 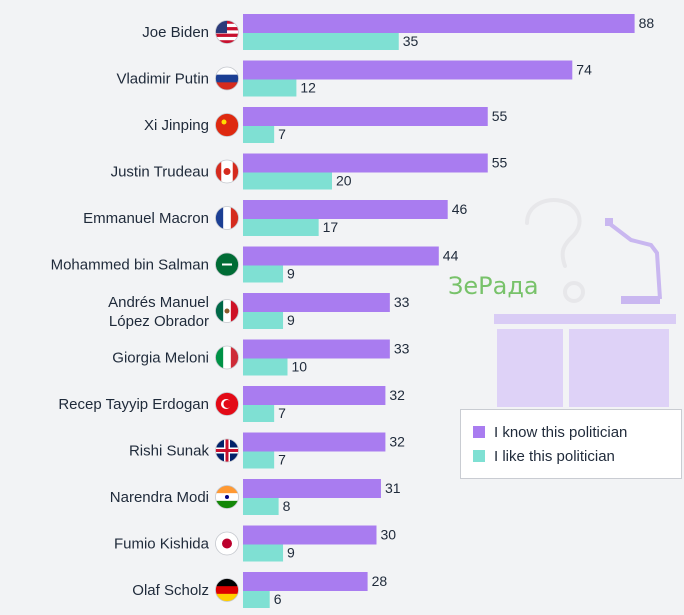 I want to click on legend-swatch-know, so click(x=479, y=432).